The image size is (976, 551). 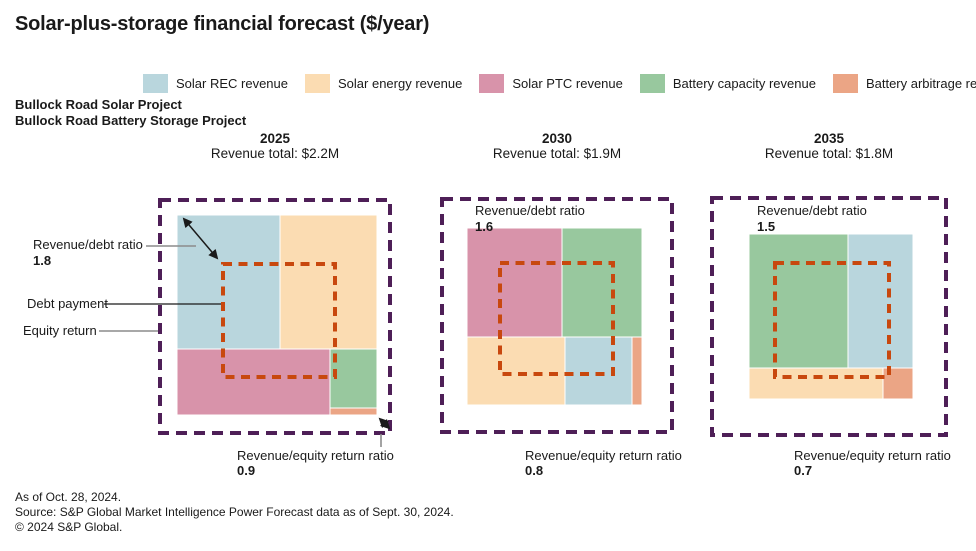 I want to click on revenue-equity-ratio-value-2035: 0.7, so click(x=803, y=470).